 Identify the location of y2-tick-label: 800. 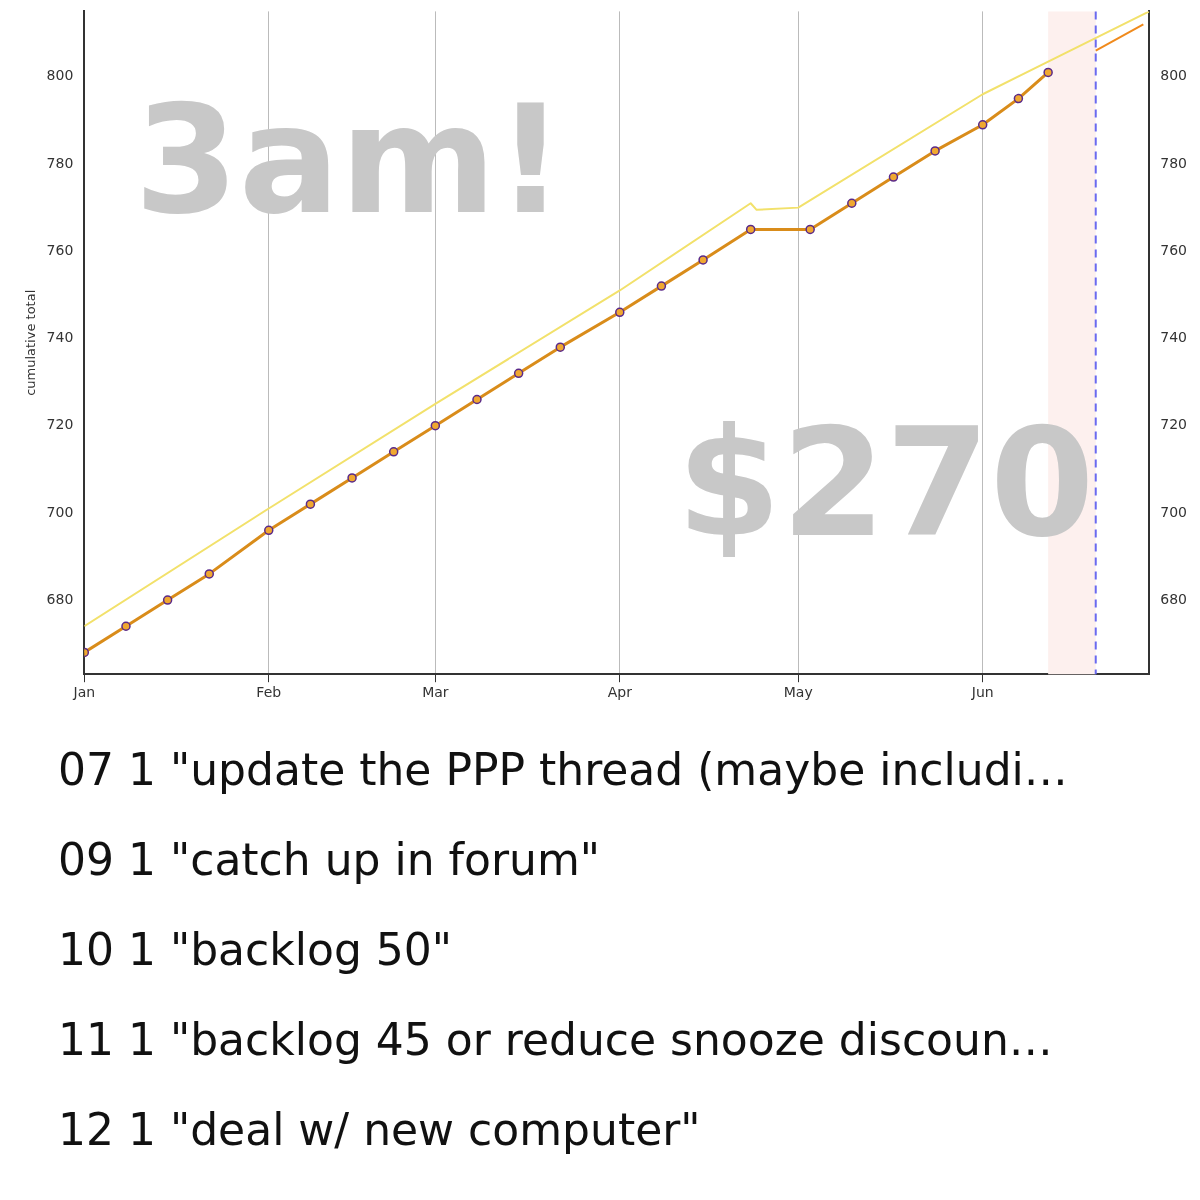
(1174, 75).